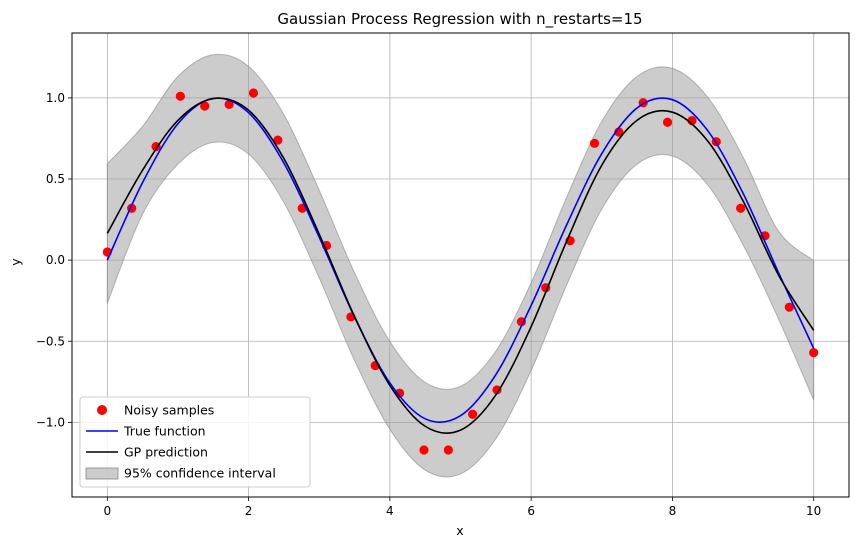 This screenshot has width=857, height=547. Describe the element at coordinates (813, 511) in the screenshot. I see `x-tick-label: 10` at that location.